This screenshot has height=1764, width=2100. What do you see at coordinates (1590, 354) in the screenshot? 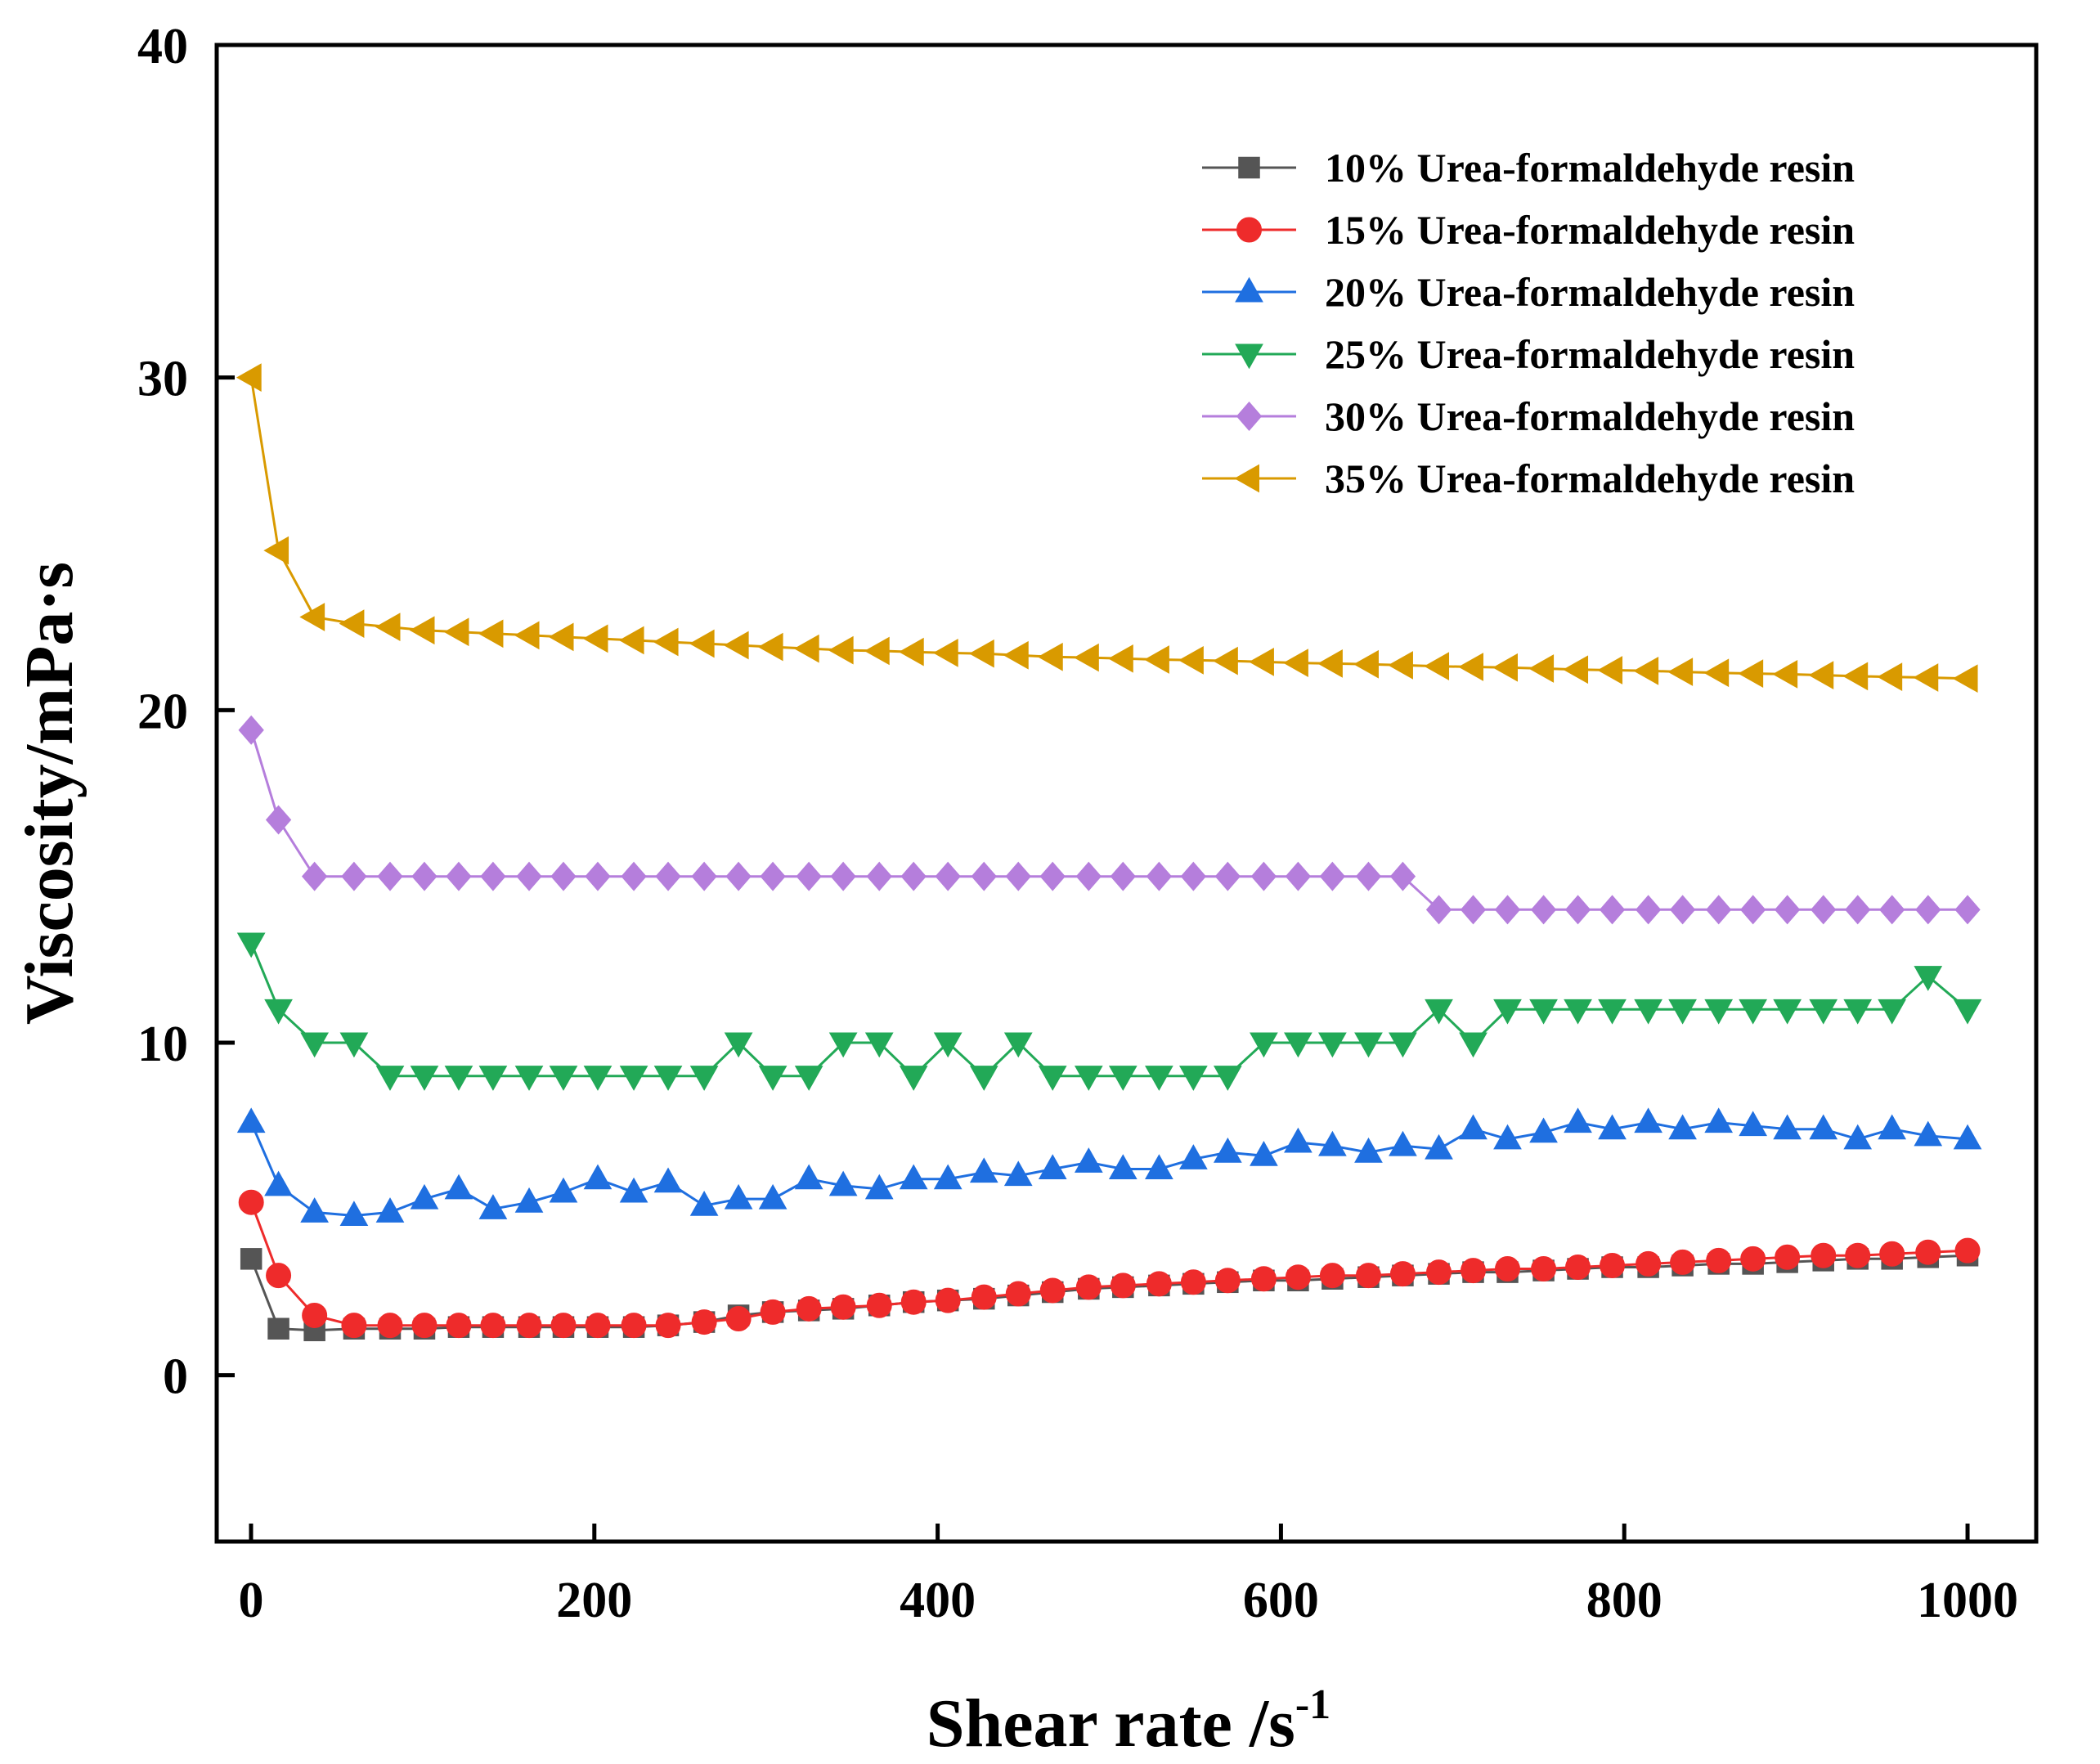
I see `legend-label: 25% Urea-formaldehyde resin` at bounding box center [1590, 354].